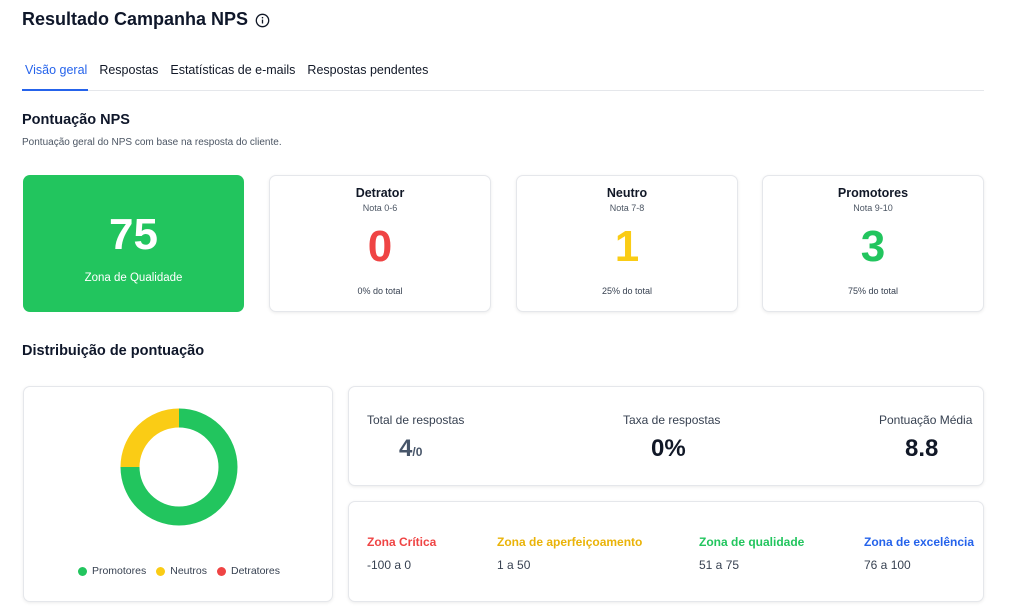 Image resolution: width=1024 pixels, height=614 pixels. Describe the element at coordinates (919, 553) in the screenshot. I see `zone-excelencia: Zona de excelência 76 a 100` at that location.